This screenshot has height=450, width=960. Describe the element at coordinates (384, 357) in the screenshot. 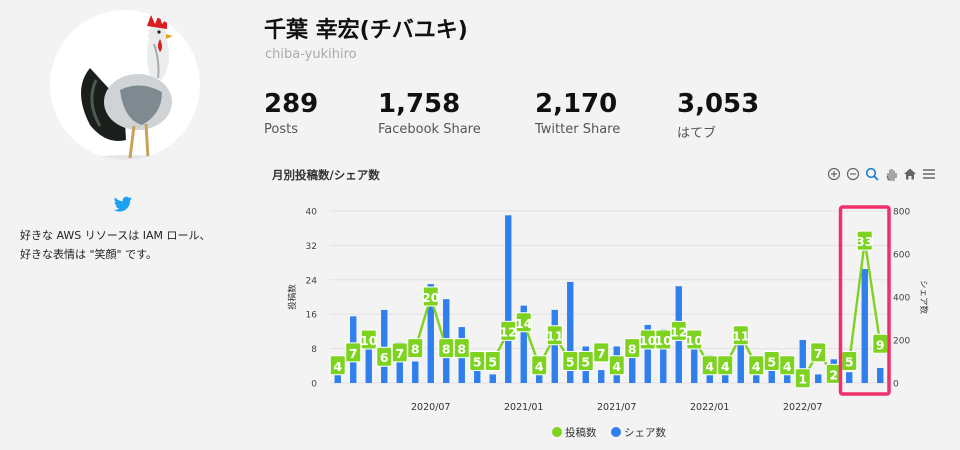

I see `posts-data-label: 6` at that location.